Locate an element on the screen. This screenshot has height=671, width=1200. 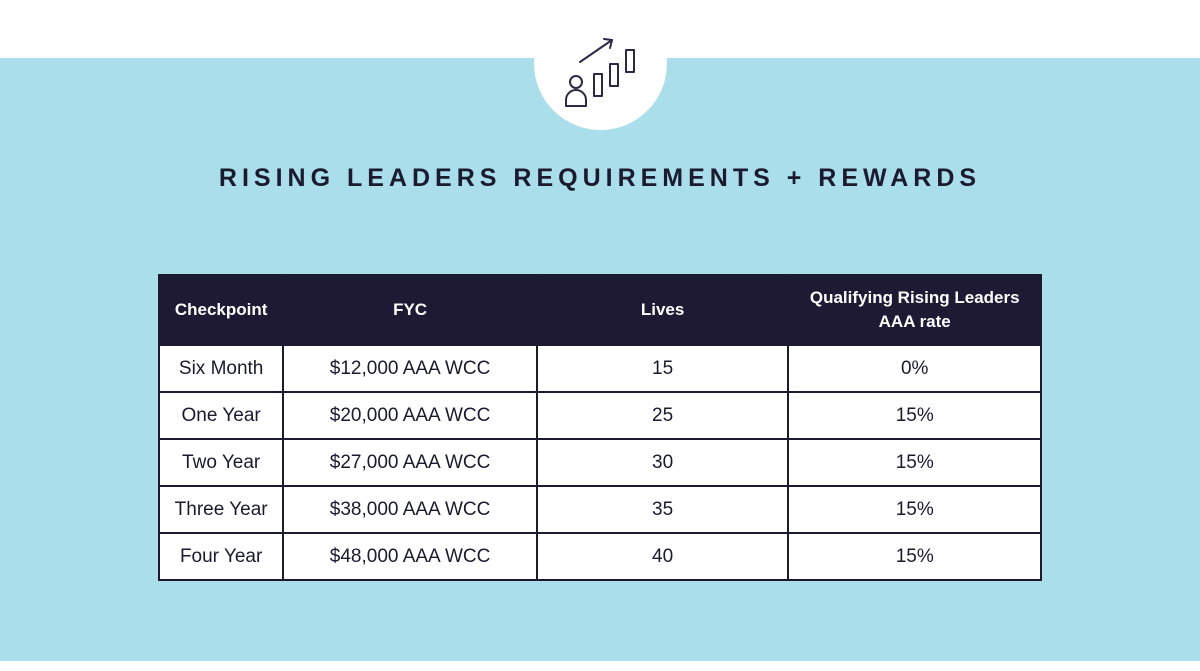
table-row: Four Year $48,000 AAA WCC 40 15% is located at coordinates (599, 556).